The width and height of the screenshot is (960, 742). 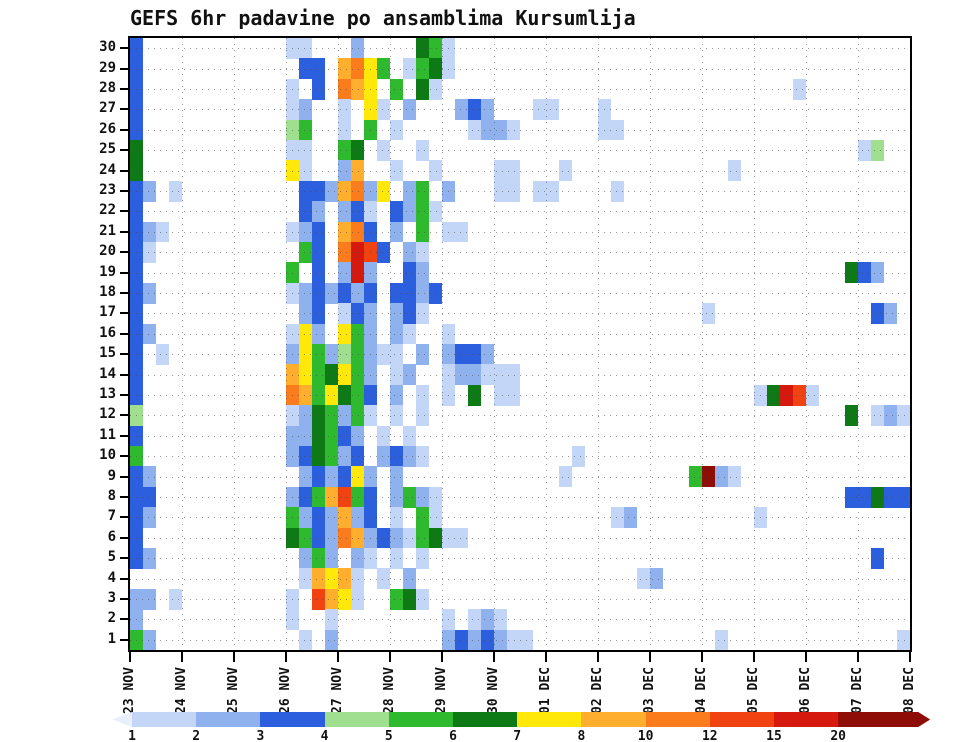 What do you see at coordinates (107, 88) in the screenshot?
I see `y-tick-label: 28` at bounding box center [107, 88].